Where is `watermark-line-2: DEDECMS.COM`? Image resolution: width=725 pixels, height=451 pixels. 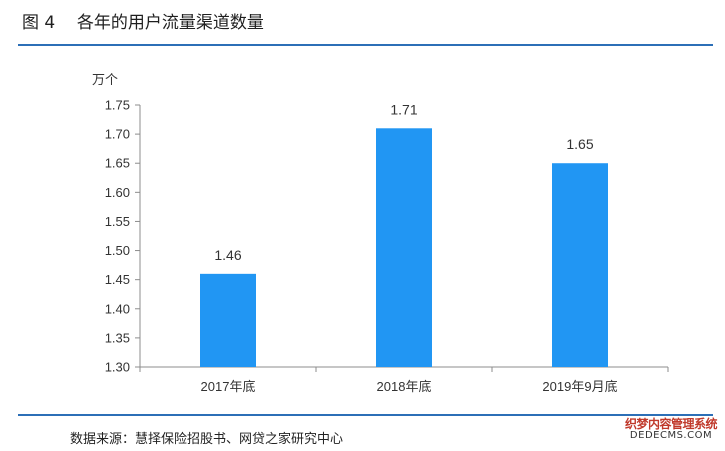
watermark-line-2: DEDECMS.COM is located at coordinates (671, 435).